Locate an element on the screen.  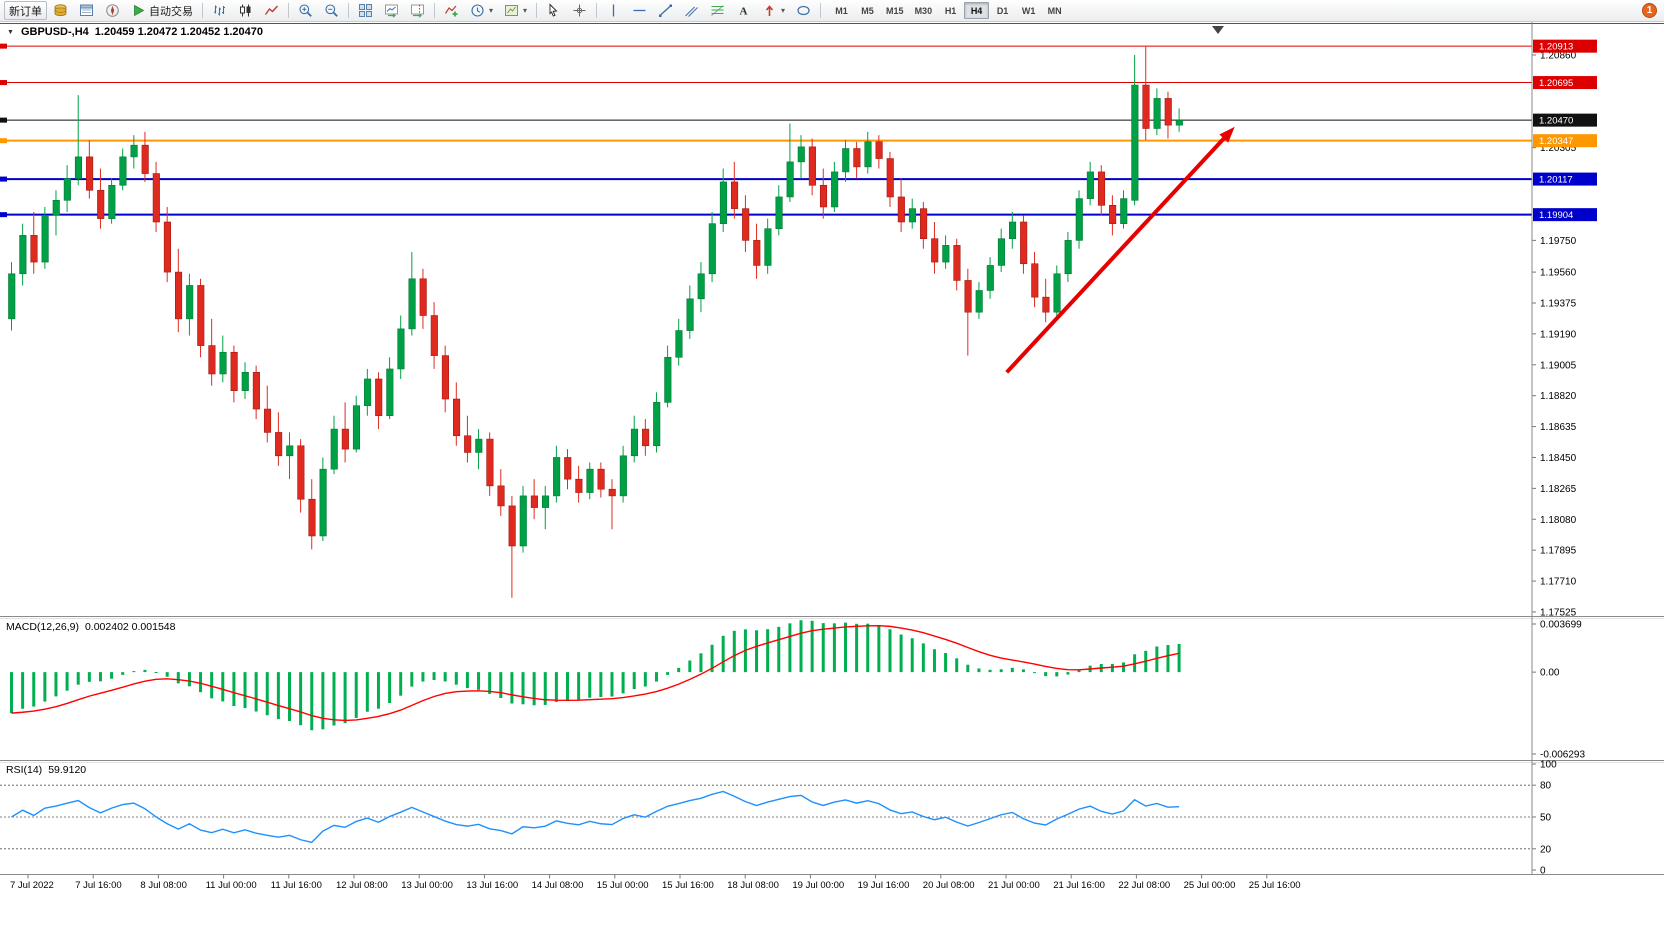
macd-label: MACD(12,26,9) is located at coordinates (42, 627).